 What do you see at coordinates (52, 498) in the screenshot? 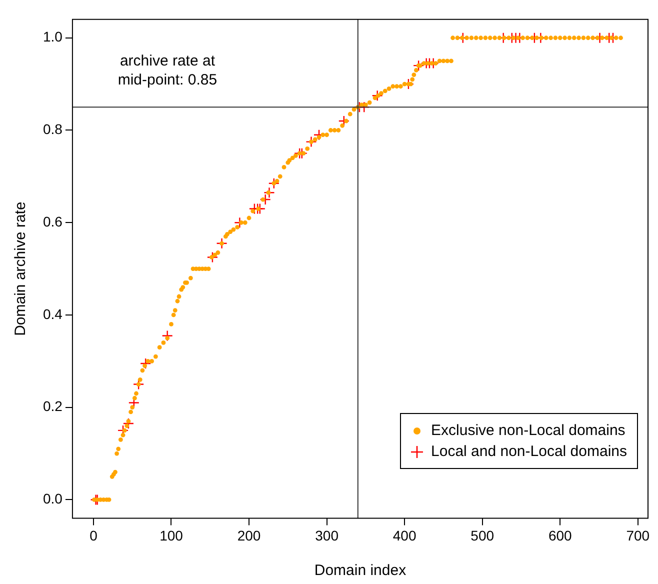
I see `y-tick-label: 0.0` at bounding box center [52, 498].